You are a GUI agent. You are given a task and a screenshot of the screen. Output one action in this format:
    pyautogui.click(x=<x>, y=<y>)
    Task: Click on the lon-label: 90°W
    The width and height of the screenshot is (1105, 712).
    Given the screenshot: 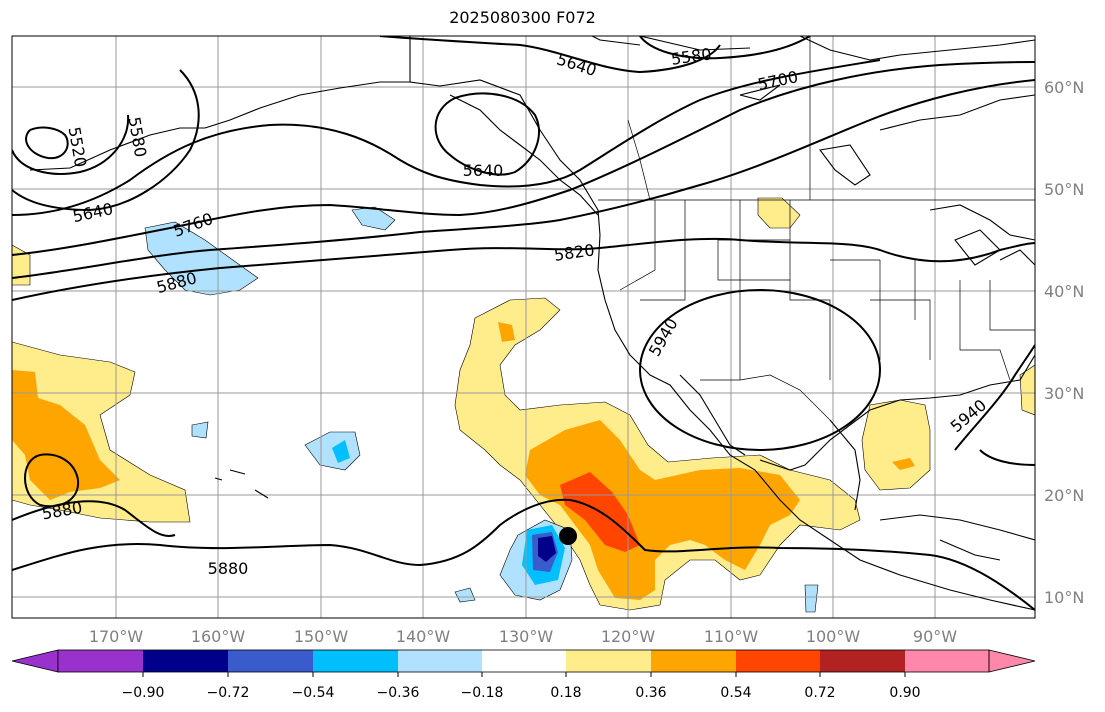 What is the action you would take?
    pyautogui.click(x=935, y=636)
    